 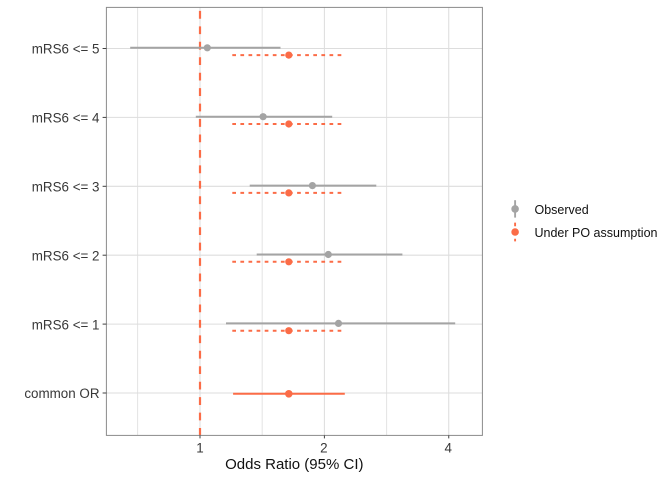 I want to click on svg-text: 2, so click(x=323, y=448).